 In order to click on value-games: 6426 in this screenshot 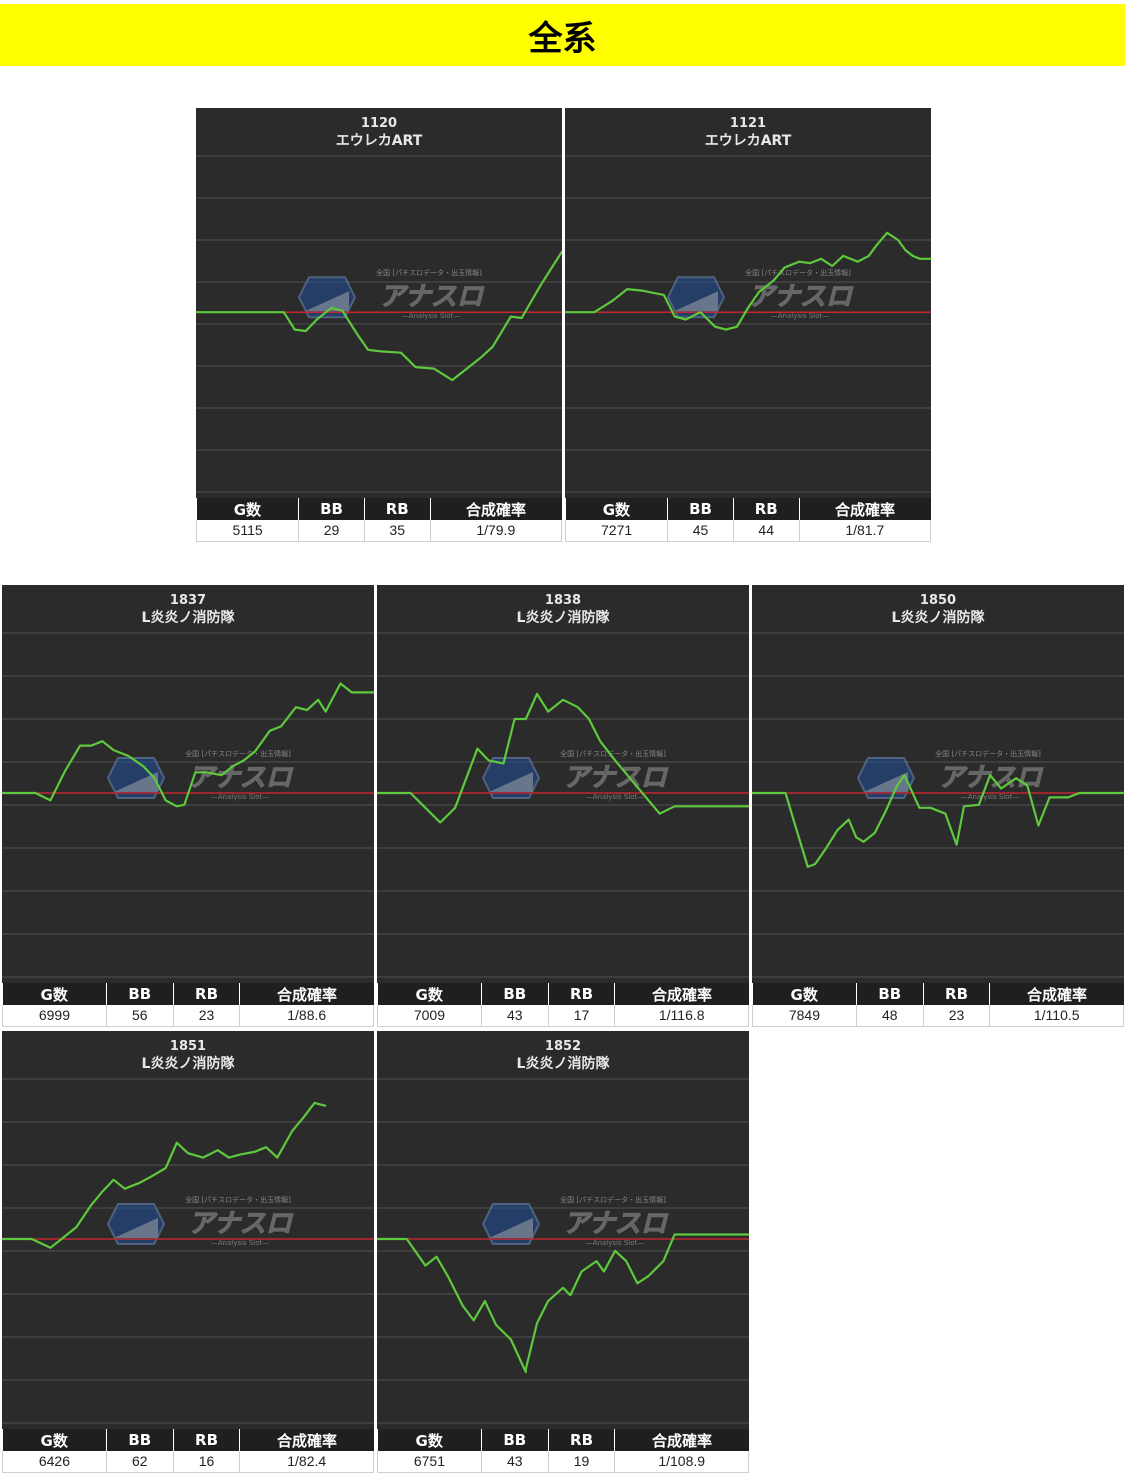, I will do `click(54, 1462)`.